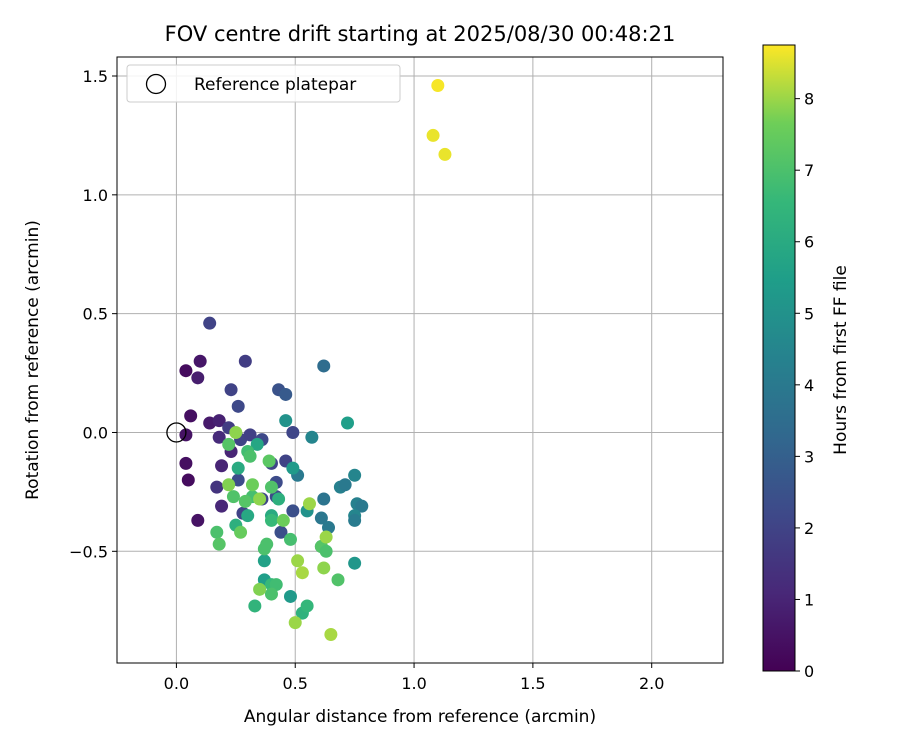 This screenshot has width=900, height=750. What do you see at coordinates (779, 358) in the screenshot?
I see `colorbar` at bounding box center [779, 358].